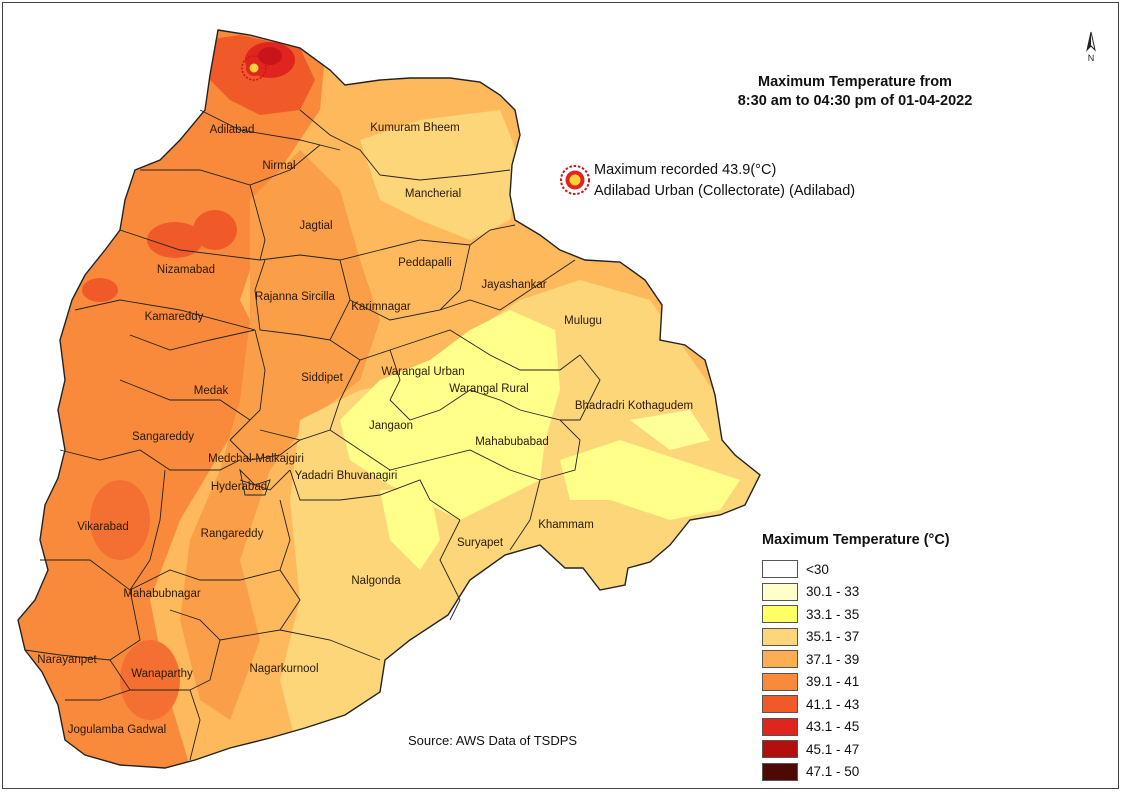 This screenshot has width=1123, height=794. What do you see at coordinates (892, 704) in the screenshot?
I see `legend-item: 41.1 - 43` at bounding box center [892, 704].